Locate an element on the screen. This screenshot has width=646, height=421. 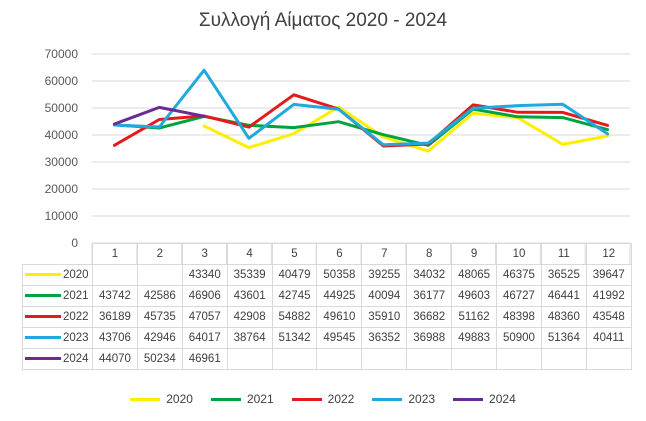
data-cell: 35339 is located at coordinates (249, 275).